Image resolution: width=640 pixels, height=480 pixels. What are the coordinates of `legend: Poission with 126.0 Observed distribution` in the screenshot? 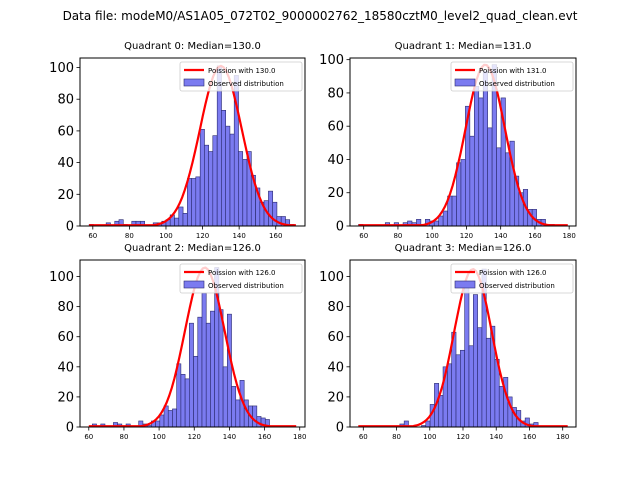 It's located at (241, 278).